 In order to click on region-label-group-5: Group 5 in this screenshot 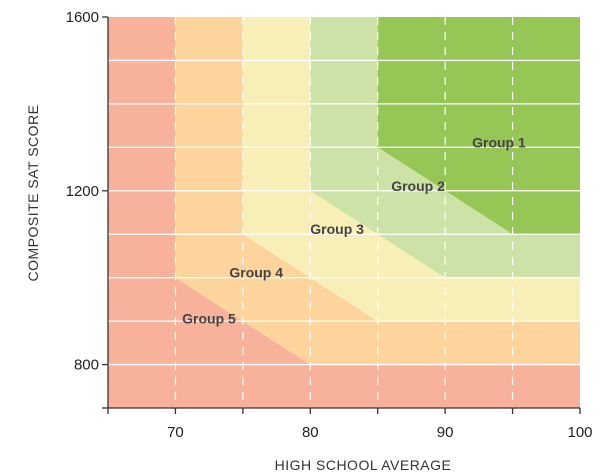, I will do `click(209, 318)`.